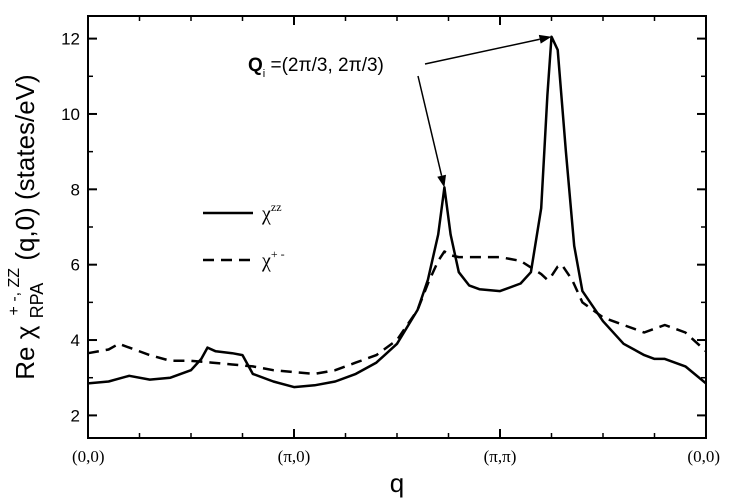 This screenshot has width=747, height=504. Describe the element at coordinates (75, 189) in the screenshot. I see `y-tick-label: 8` at that location.